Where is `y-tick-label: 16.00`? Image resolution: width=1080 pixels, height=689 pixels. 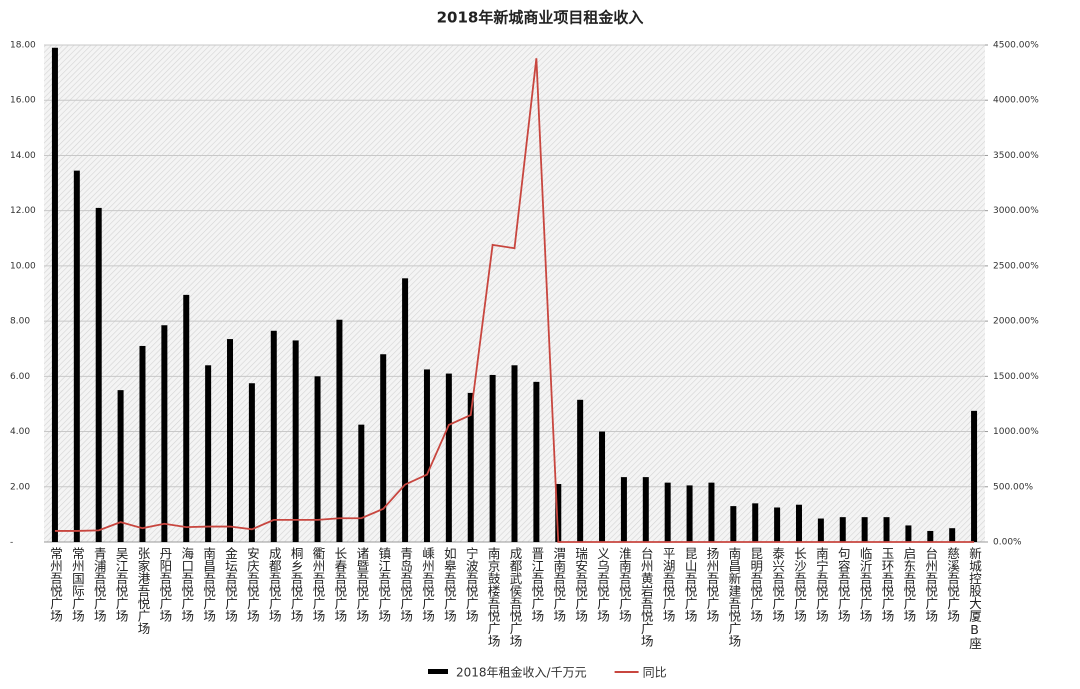 y-tick-label: 16.00 is located at coordinates (23, 101).